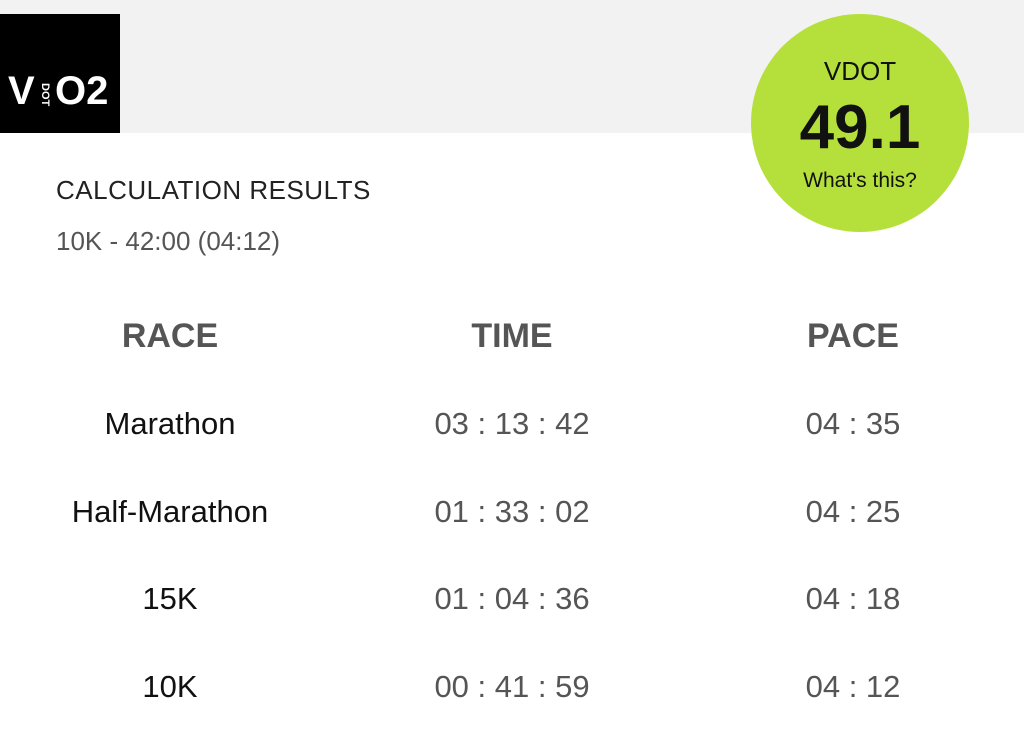  I want to click on race-pace: 04 : 18, so click(853, 598).